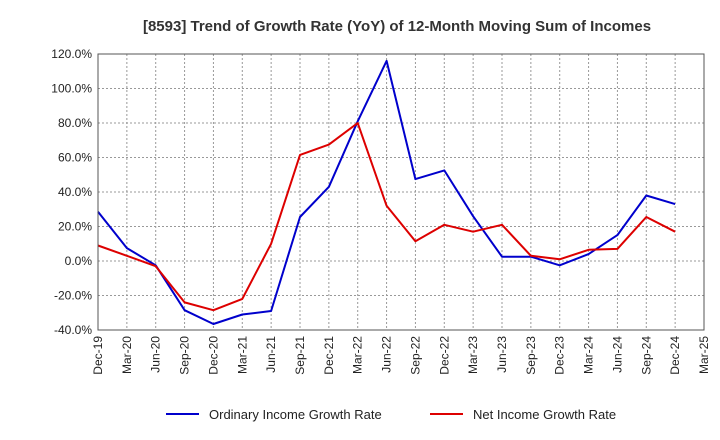  What do you see at coordinates (646, 355) in the screenshot?
I see `x-tick-label: Sep-24` at bounding box center [646, 355].